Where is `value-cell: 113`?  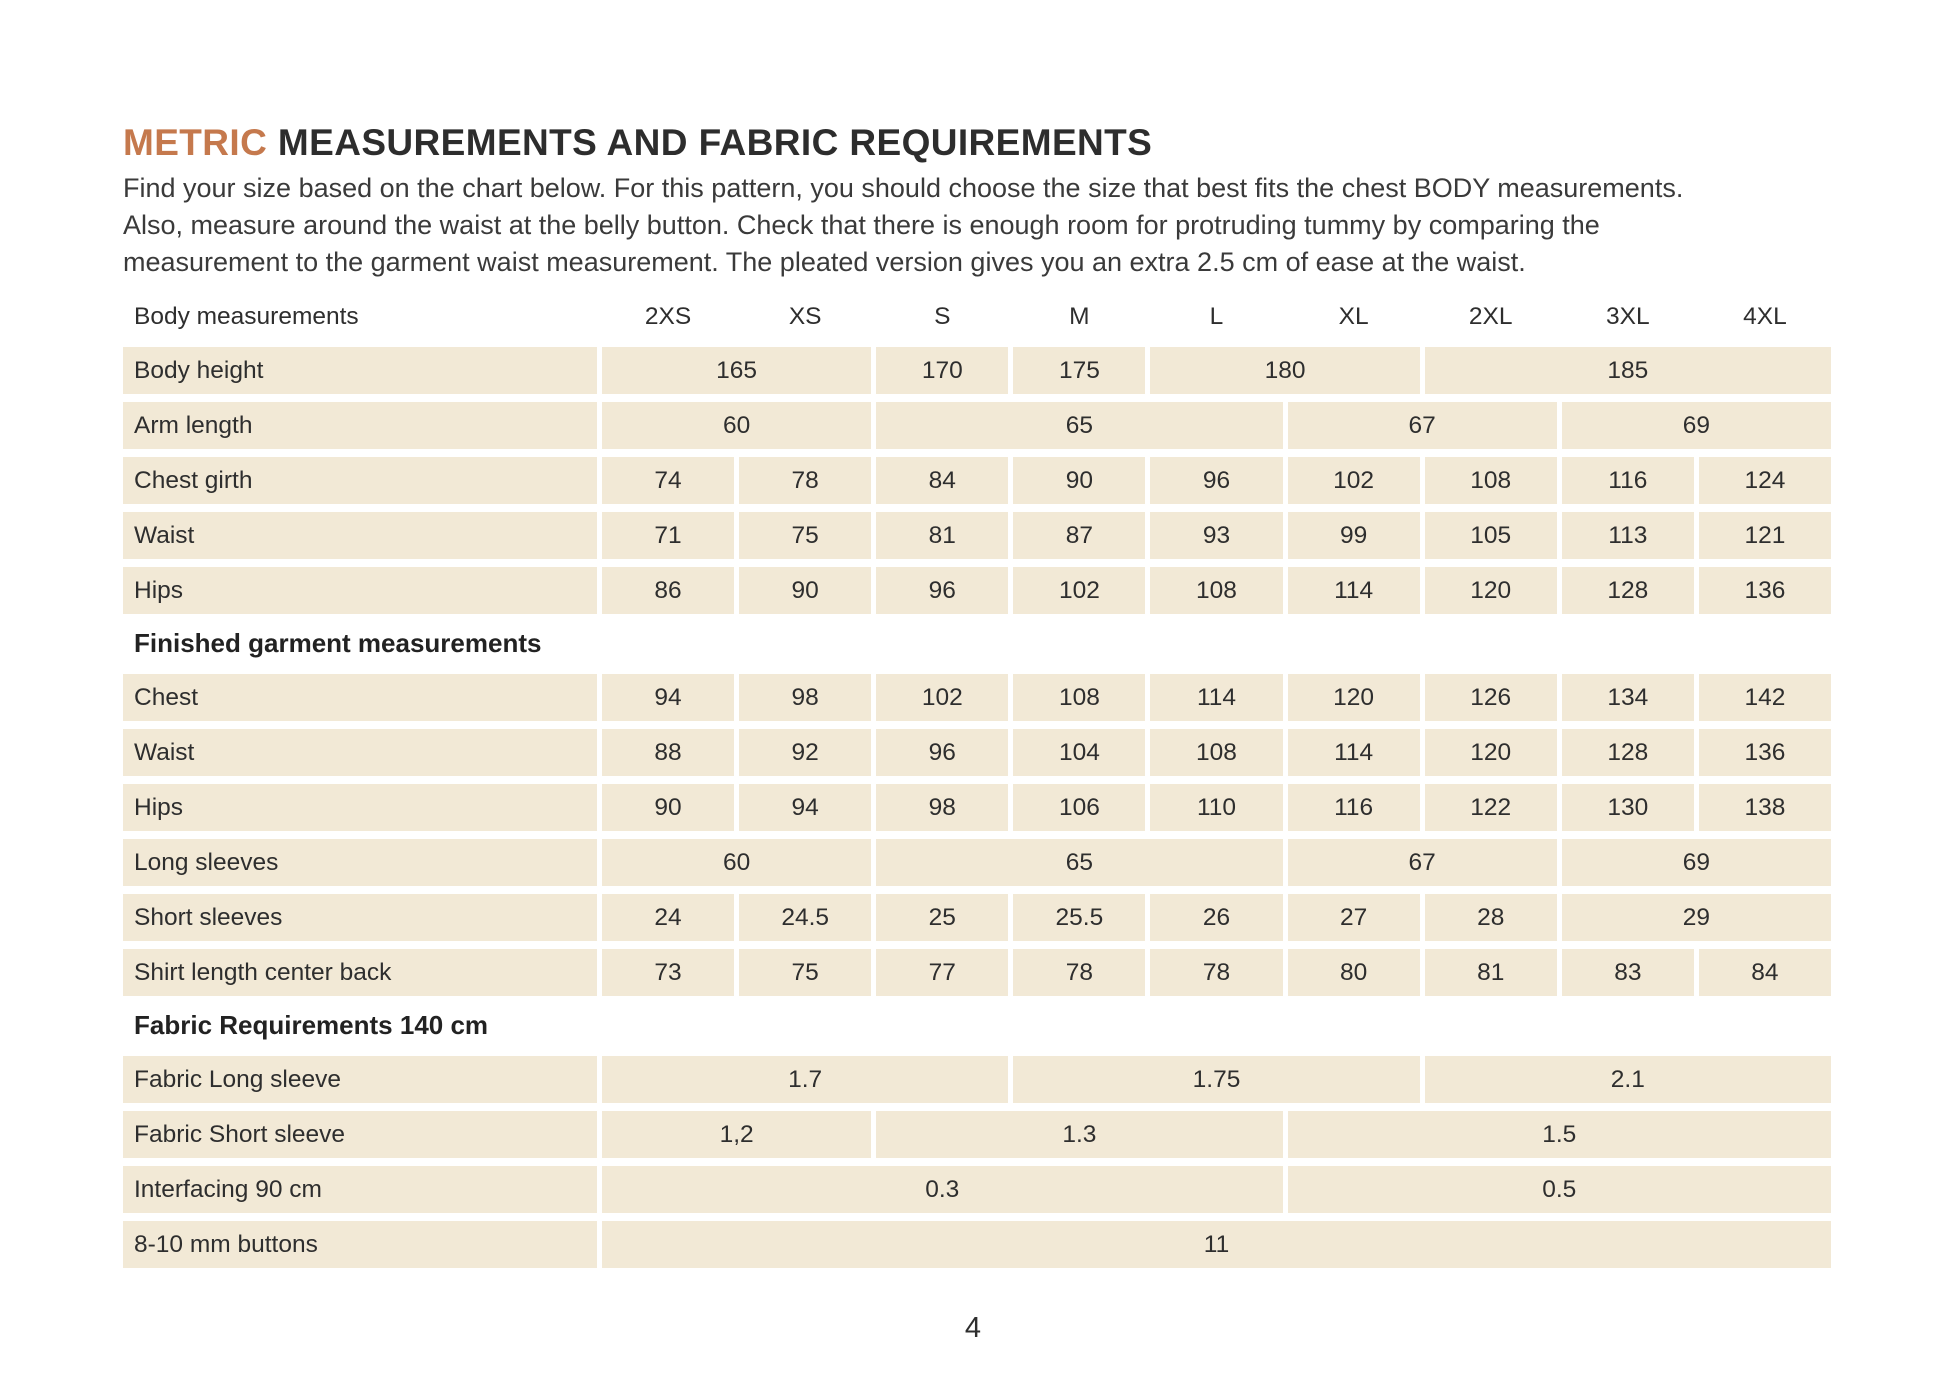 value-cell: 113 is located at coordinates (1627, 535).